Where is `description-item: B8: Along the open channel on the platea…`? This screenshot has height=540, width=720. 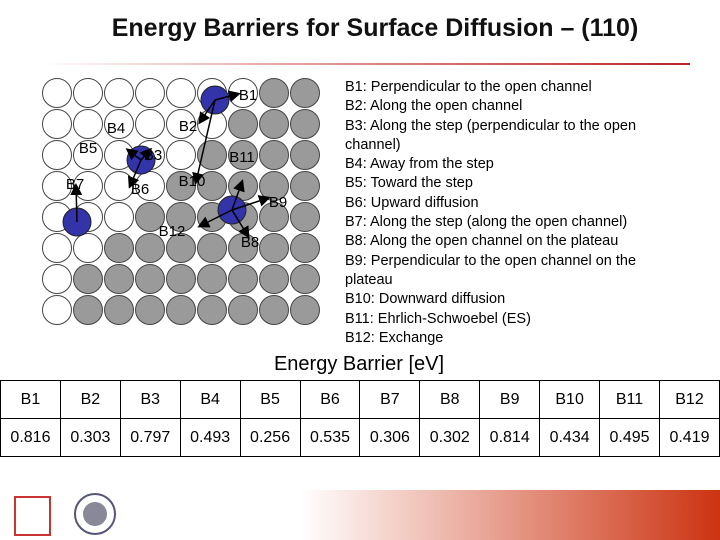
description-item: B8: Along the open channel on the platea… is located at coordinates (482, 241).